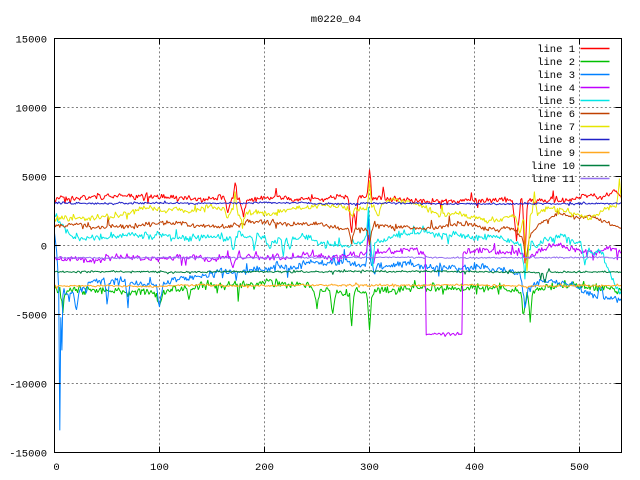  Describe the element at coordinates (28, 455) in the screenshot. I see `svg-text: -15000` at that location.